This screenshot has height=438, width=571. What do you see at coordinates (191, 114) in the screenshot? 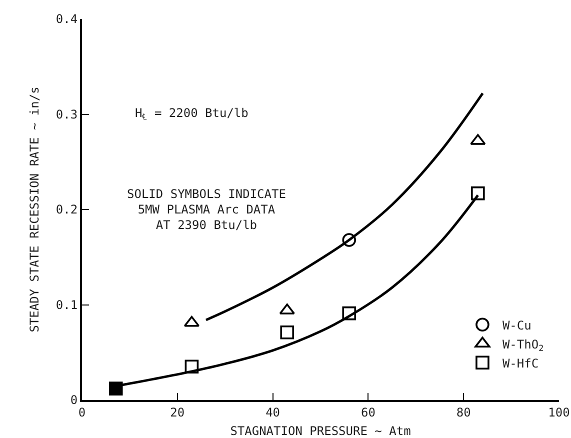
I see `annotation: H$_{℄}$ = 2200 Btu/lb` at bounding box center [191, 114].